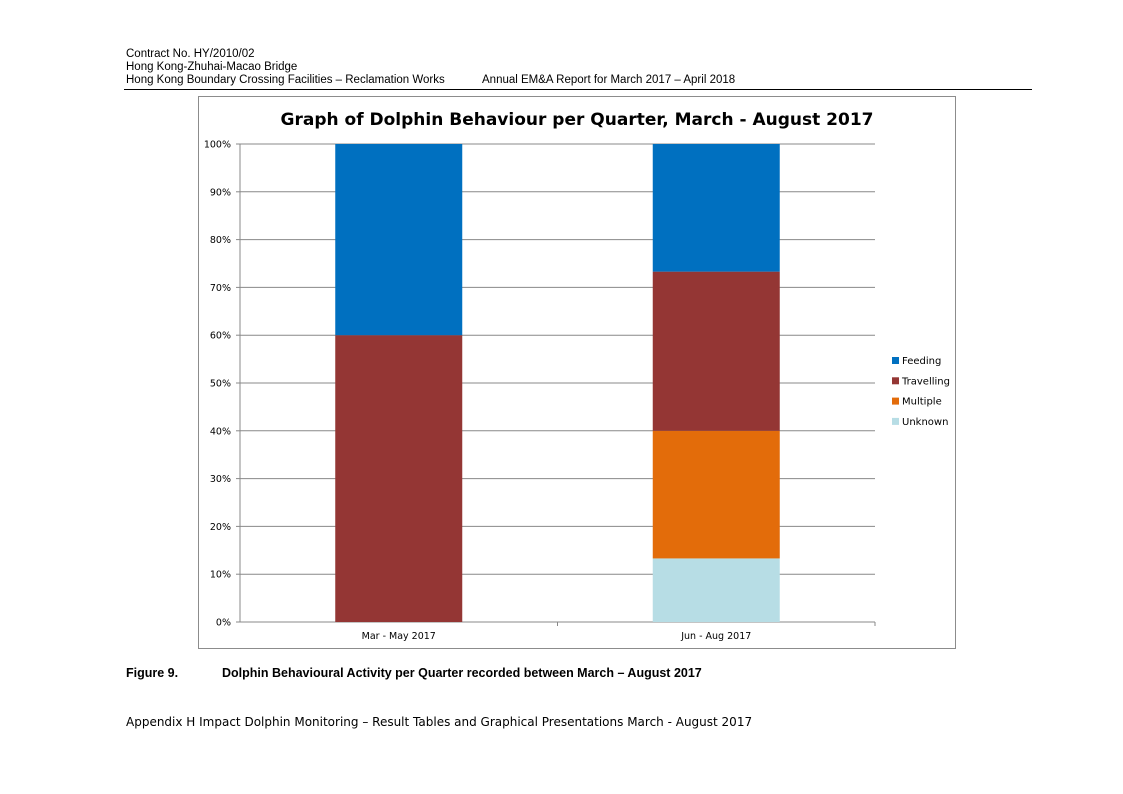  I want to click on y-tick-label: 70%, so click(220, 288).